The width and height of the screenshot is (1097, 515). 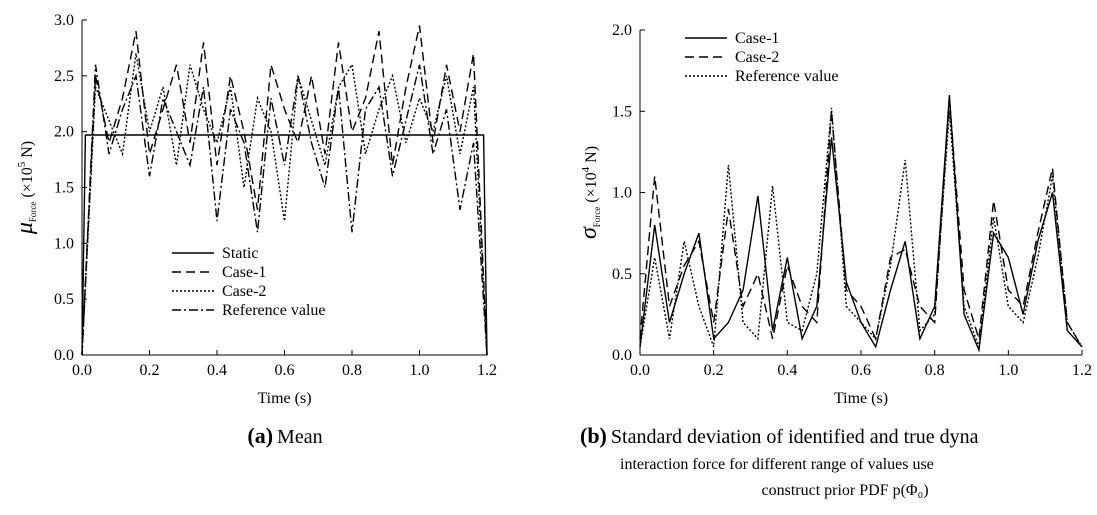 I want to click on y-label-sup: 4, so click(x=586, y=169).